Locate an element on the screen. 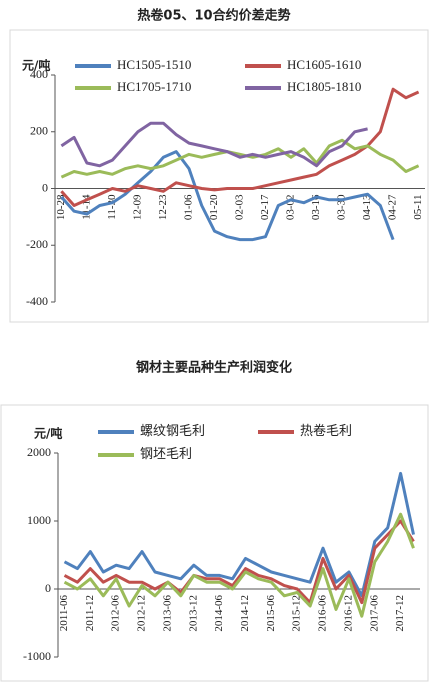  x-tick-label: 04-27 is located at coordinates (393, 207).